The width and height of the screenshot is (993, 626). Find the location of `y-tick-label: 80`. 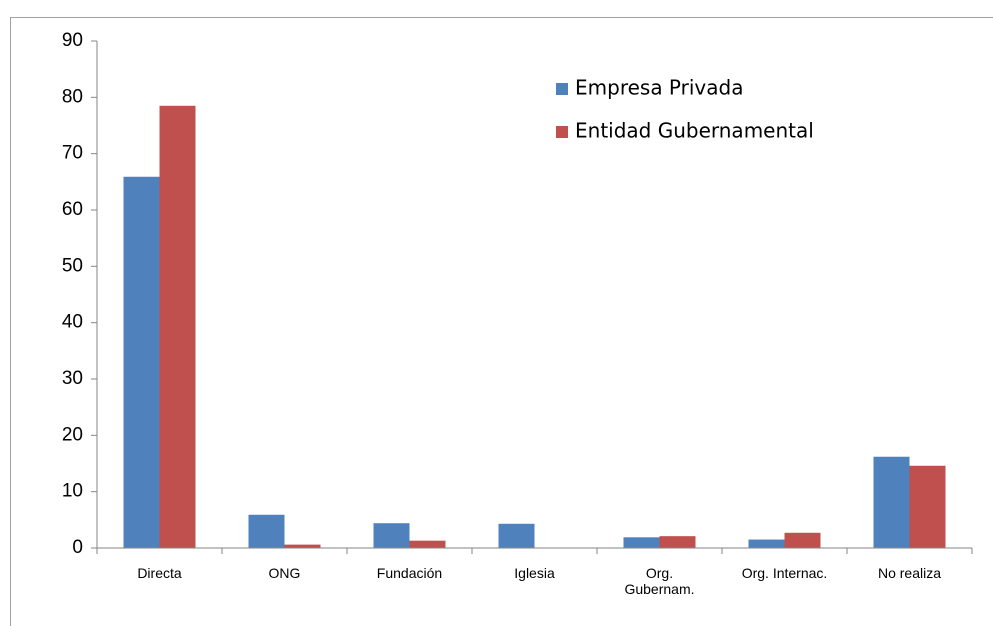

y-tick-label: 80 is located at coordinates (72, 96).